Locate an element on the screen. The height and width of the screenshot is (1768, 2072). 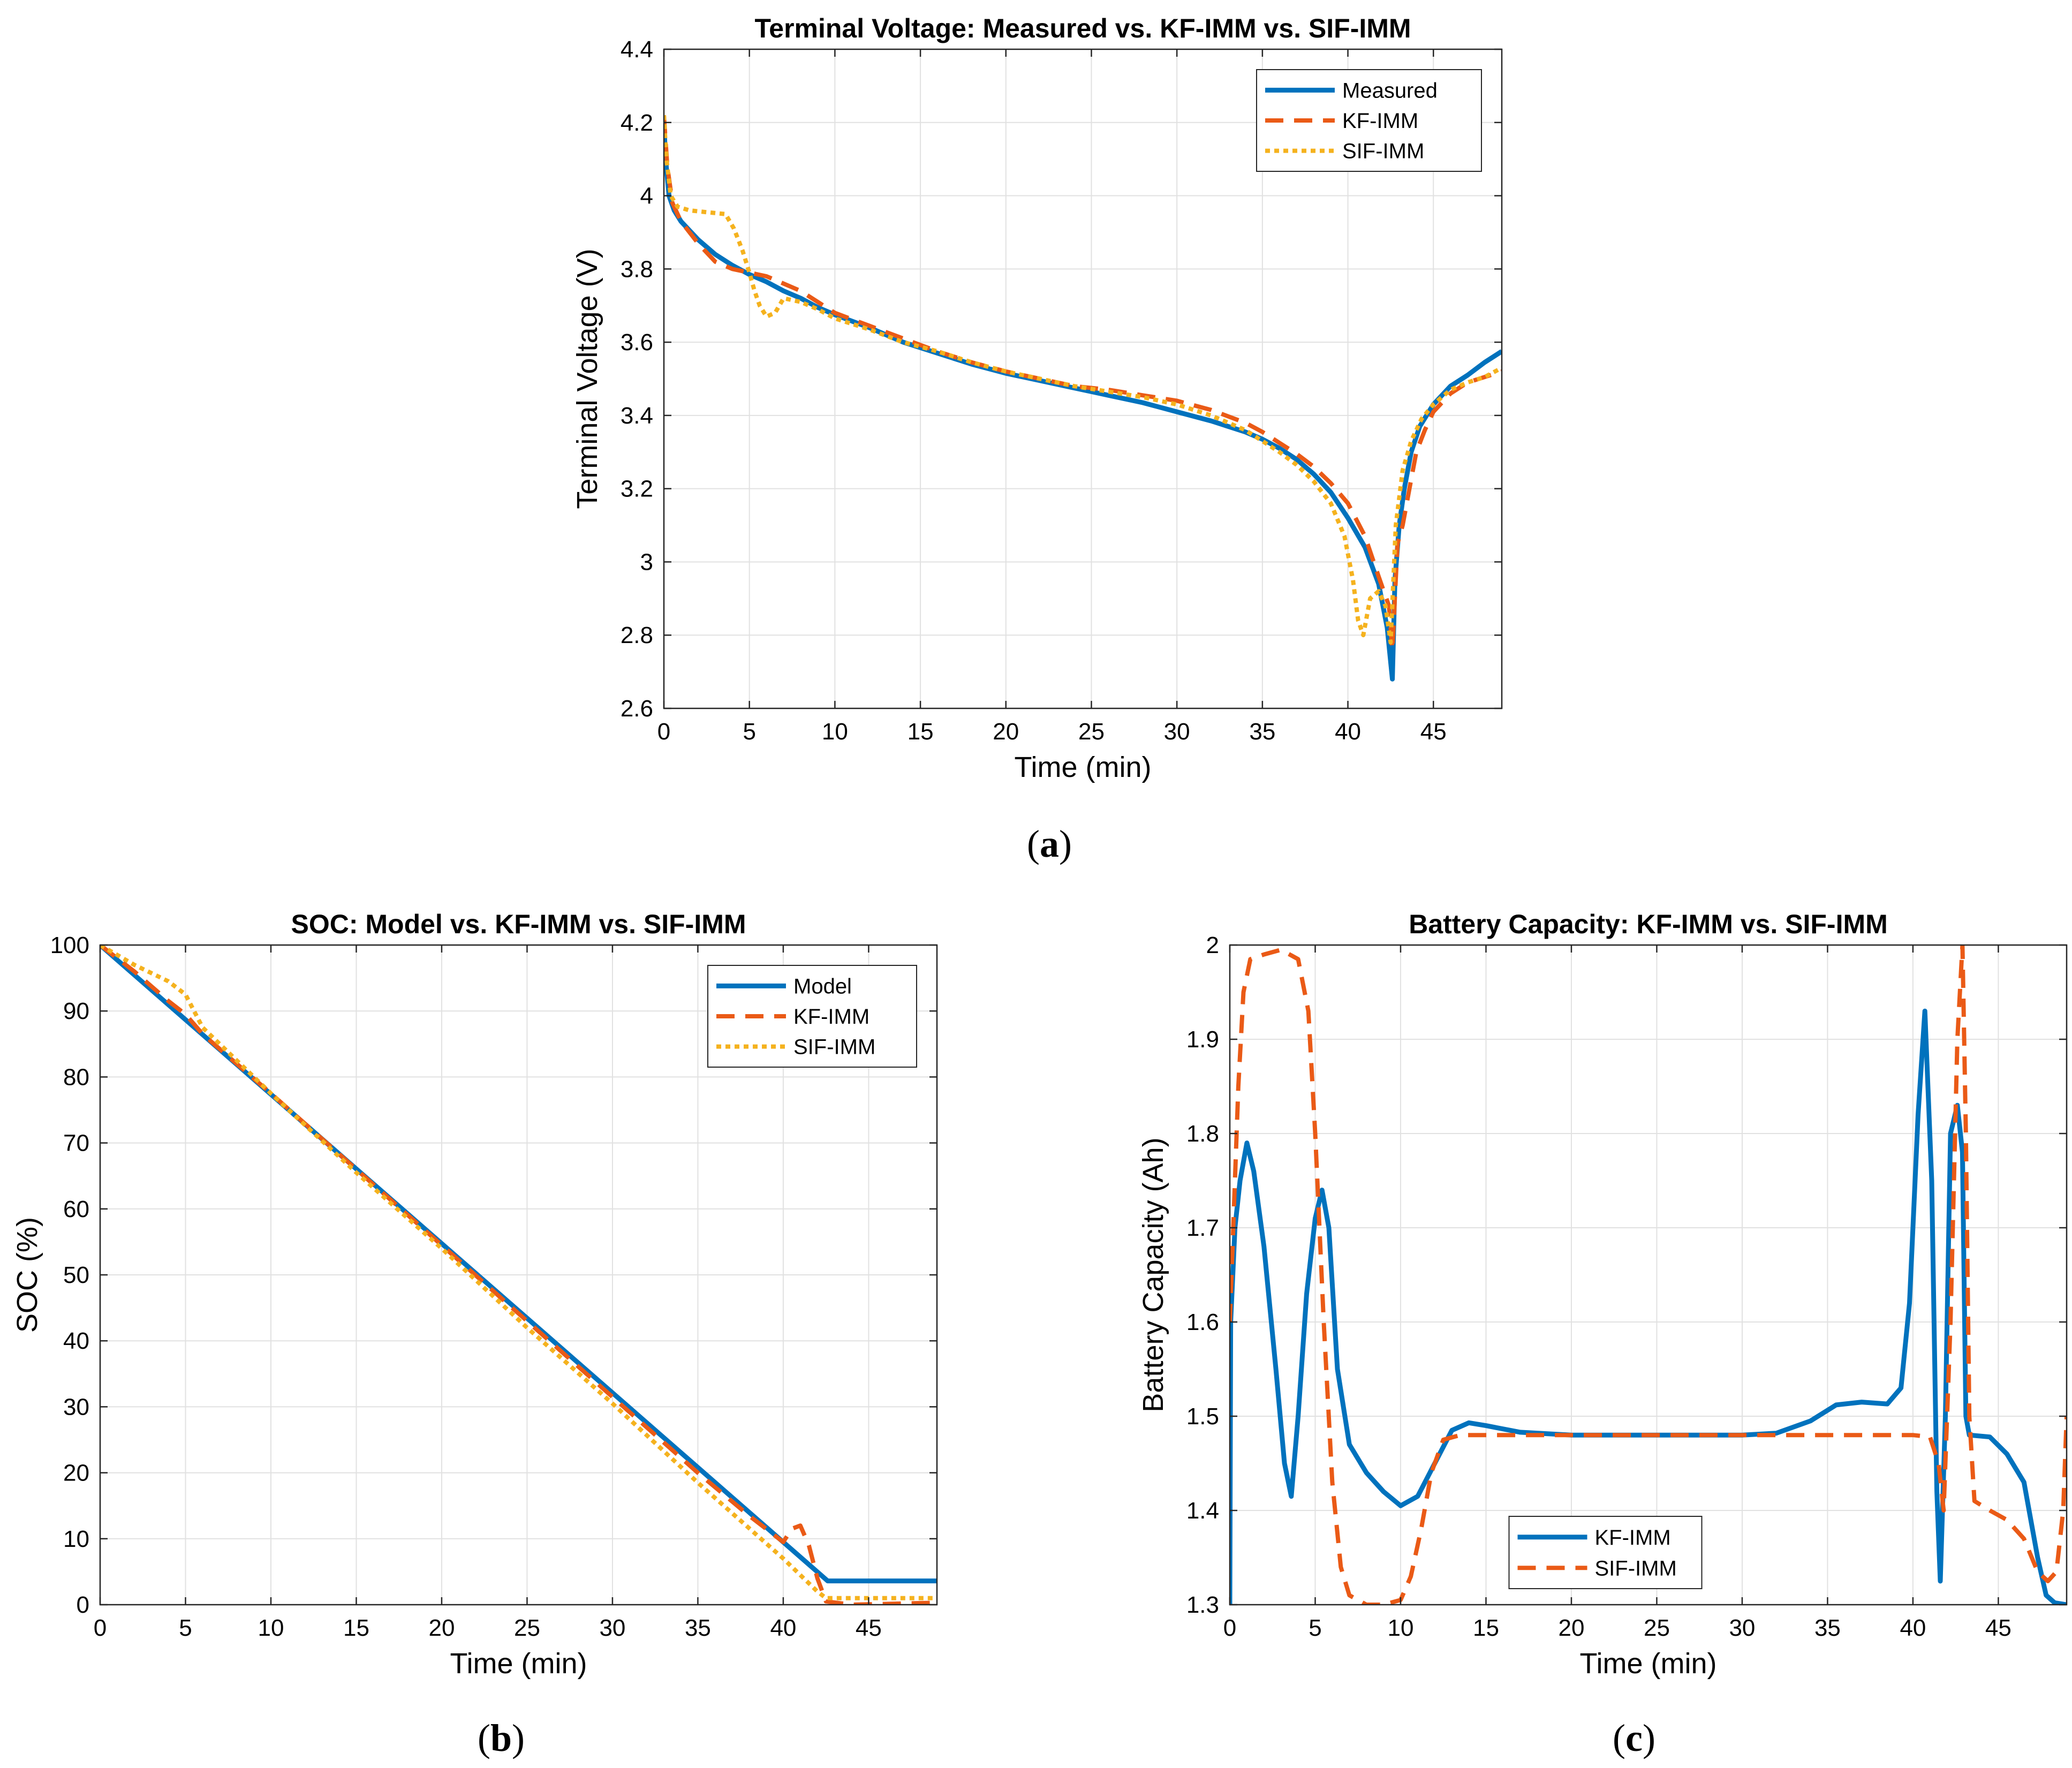
y-tick-label: 1.6 is located at coordinates (1203, 1322).